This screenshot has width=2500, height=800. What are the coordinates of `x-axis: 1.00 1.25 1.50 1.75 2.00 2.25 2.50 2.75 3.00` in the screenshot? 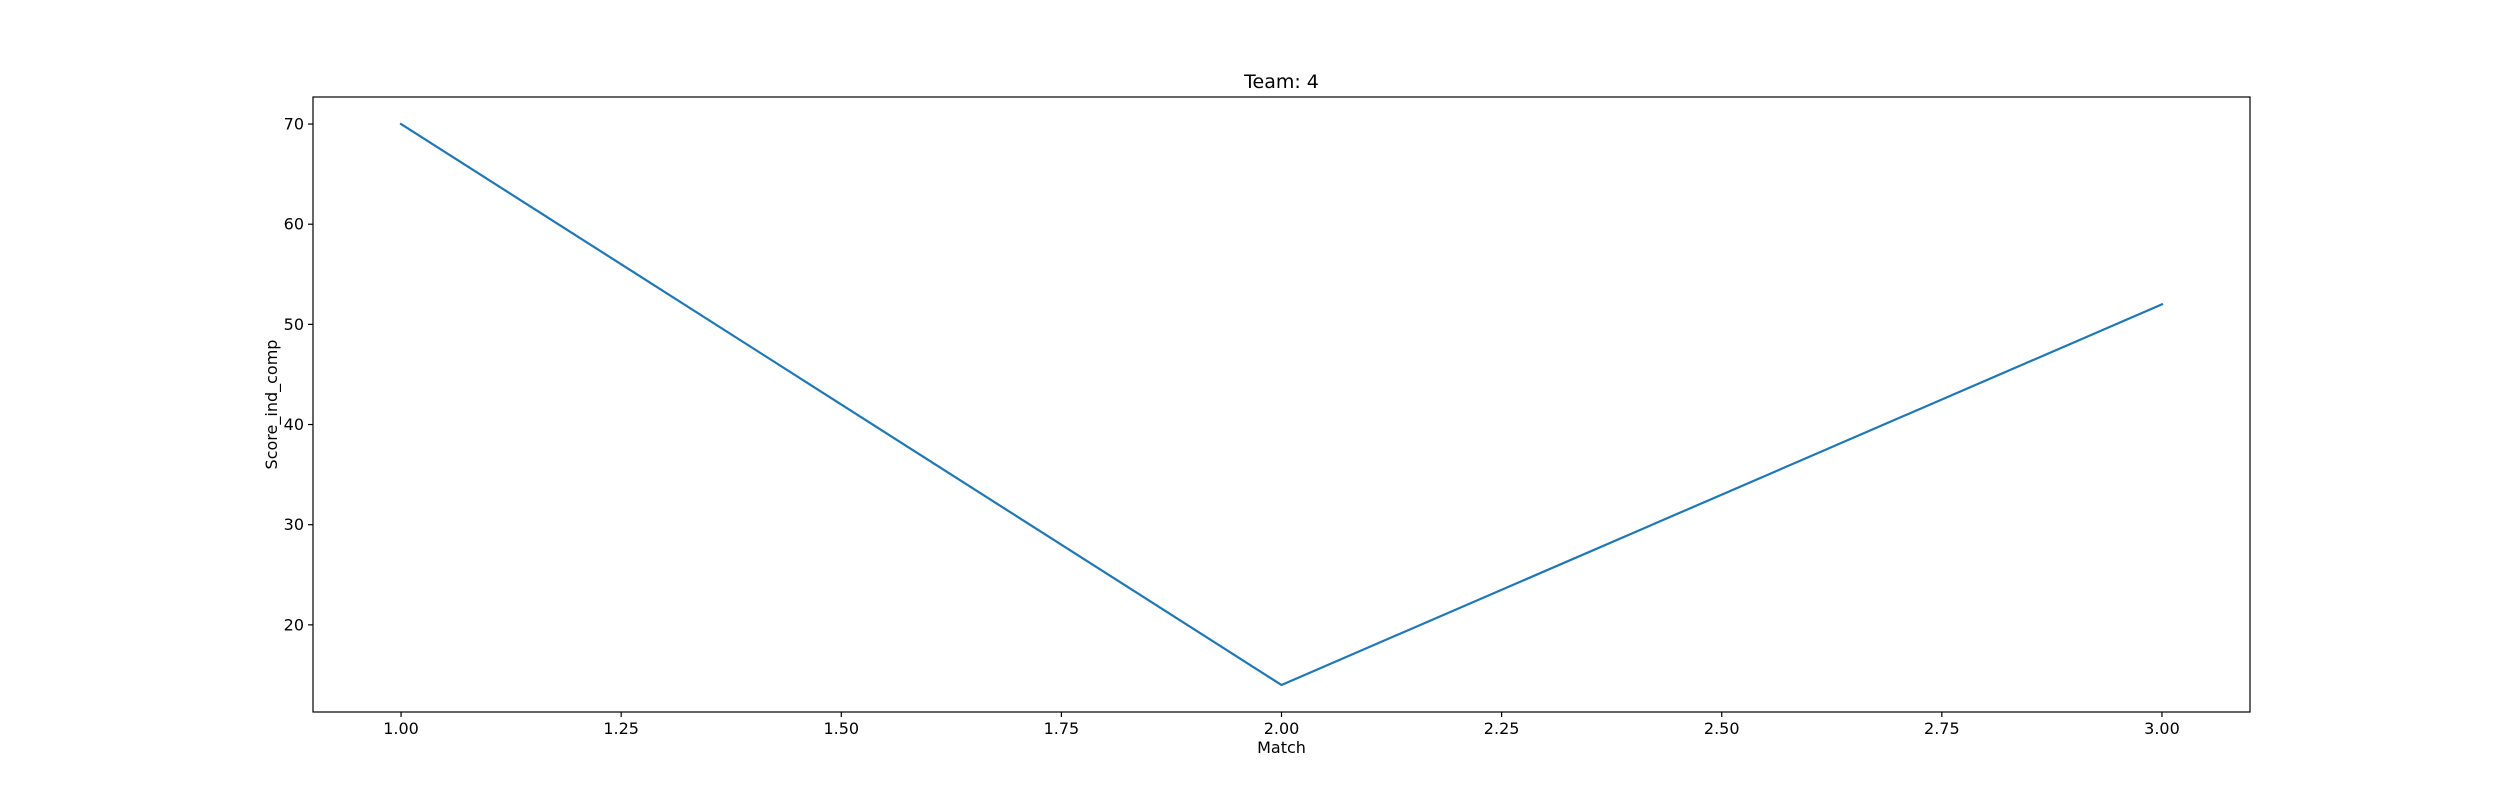 It's located at (1281, 725).